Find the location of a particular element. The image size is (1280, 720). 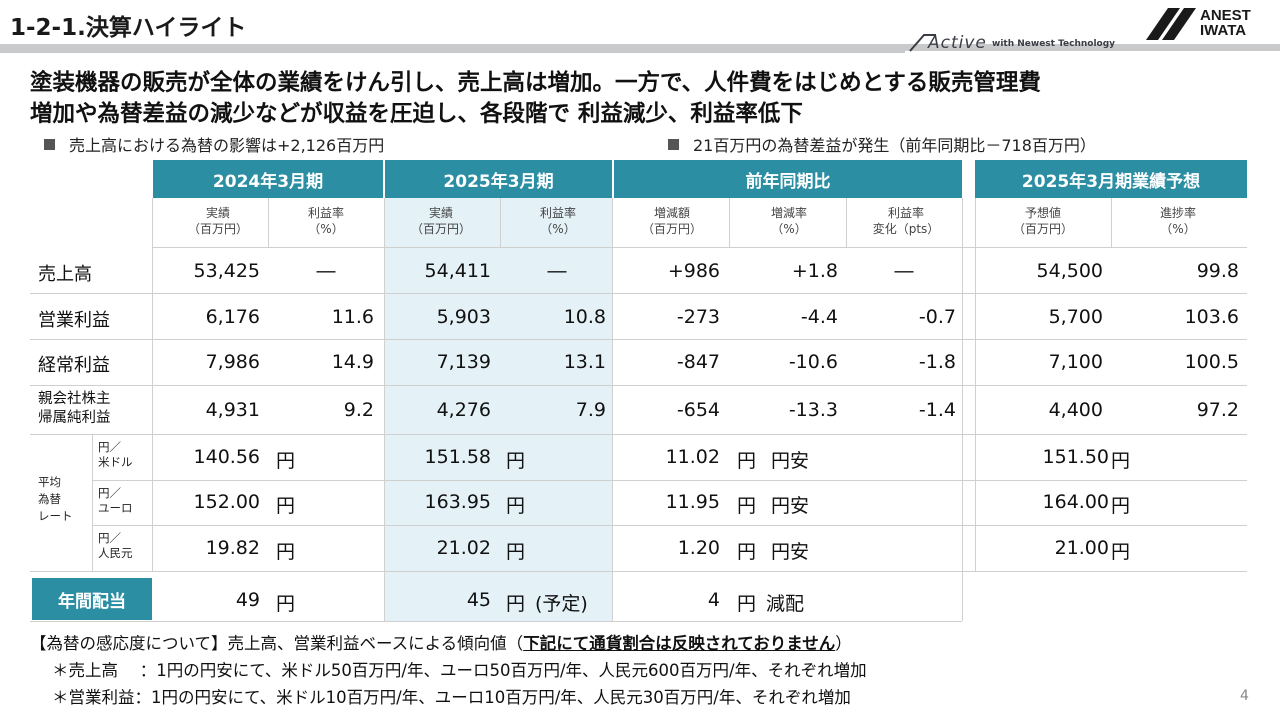

subheader-forecast: 予想値 （百万円） is located at coordinates (1043, 221).